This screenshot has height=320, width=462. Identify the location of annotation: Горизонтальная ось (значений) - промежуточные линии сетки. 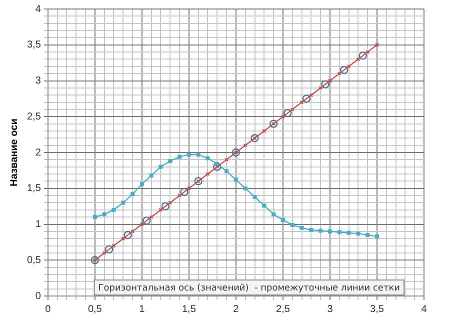
(249, 288).